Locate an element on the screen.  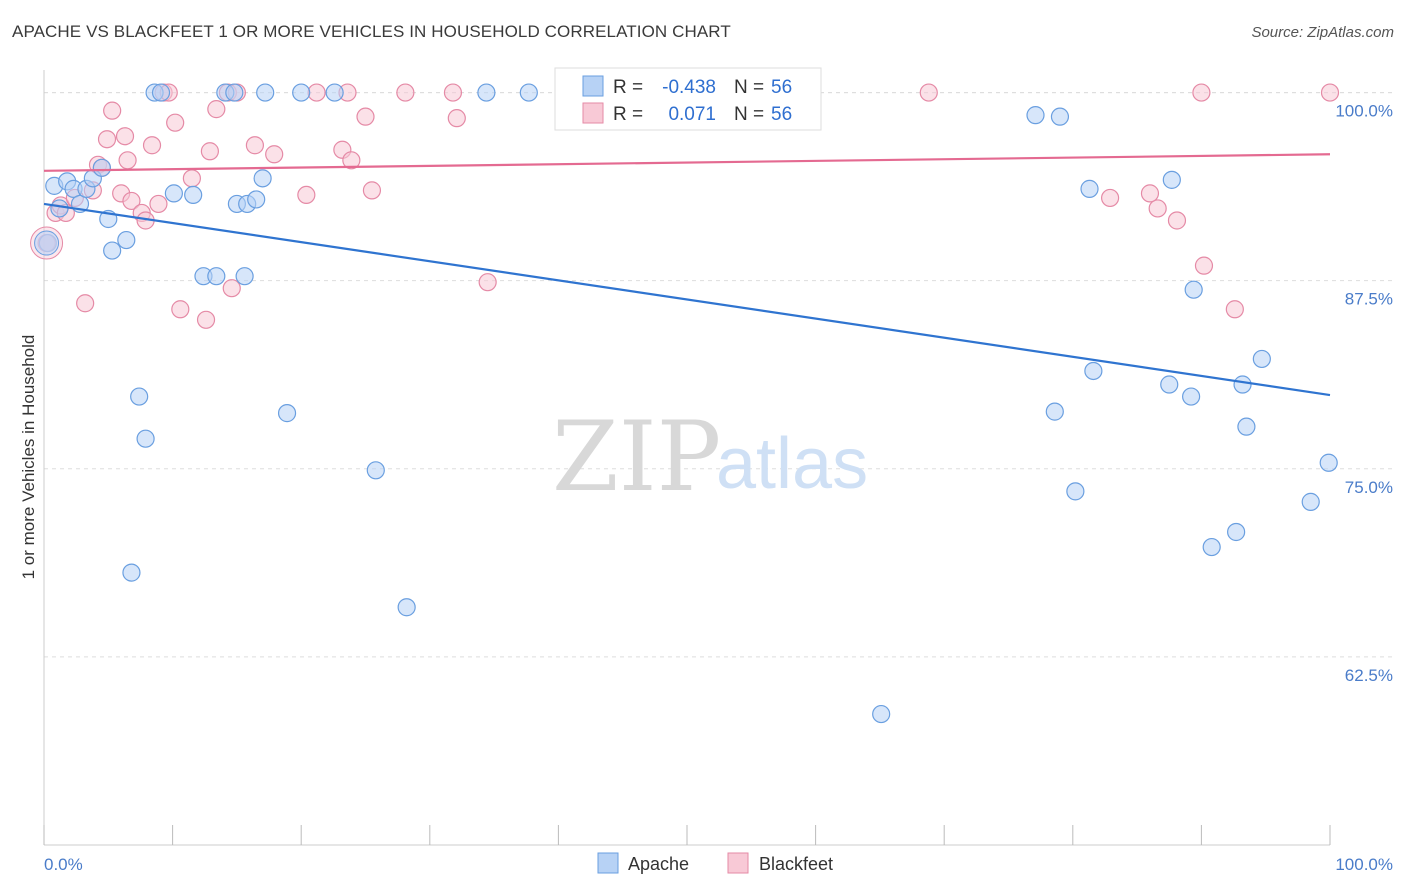
source-note: Source: ZipAtlas.com is located at coordinates (1322, 32).